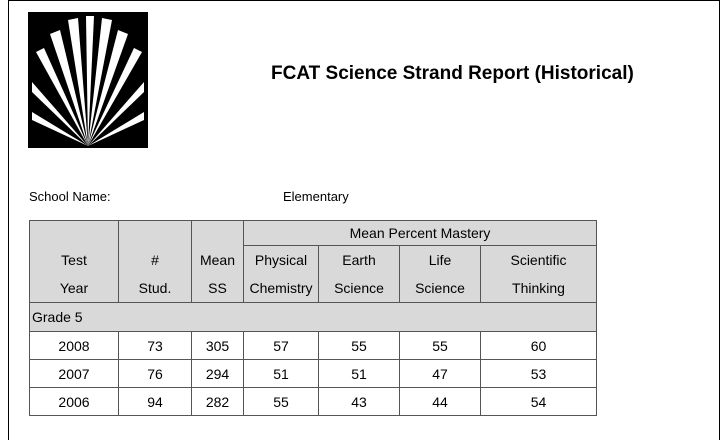  What do you see at coordinates (281, 345) in the screenshot?
I see `data-cell: 57` at bounding box center [281, 345].